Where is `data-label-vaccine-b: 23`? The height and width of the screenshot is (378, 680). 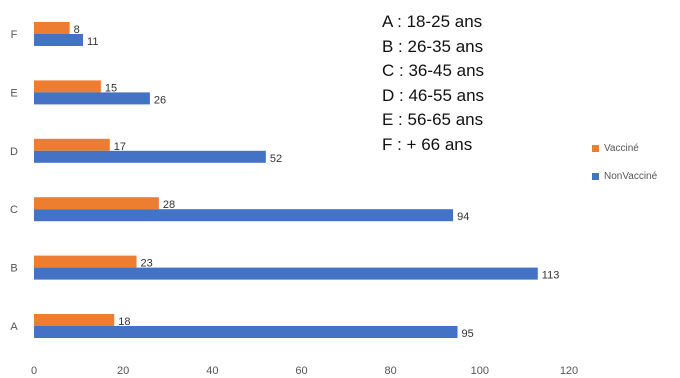 data-label-vaccine-b: 23 is located at coordinates (147, 264).